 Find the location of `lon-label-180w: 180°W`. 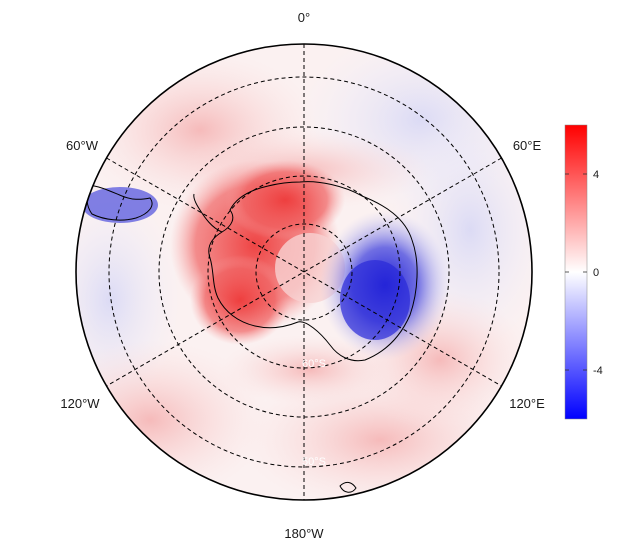

lon-label-180w: 180°W is located at coordinates (304, 533).